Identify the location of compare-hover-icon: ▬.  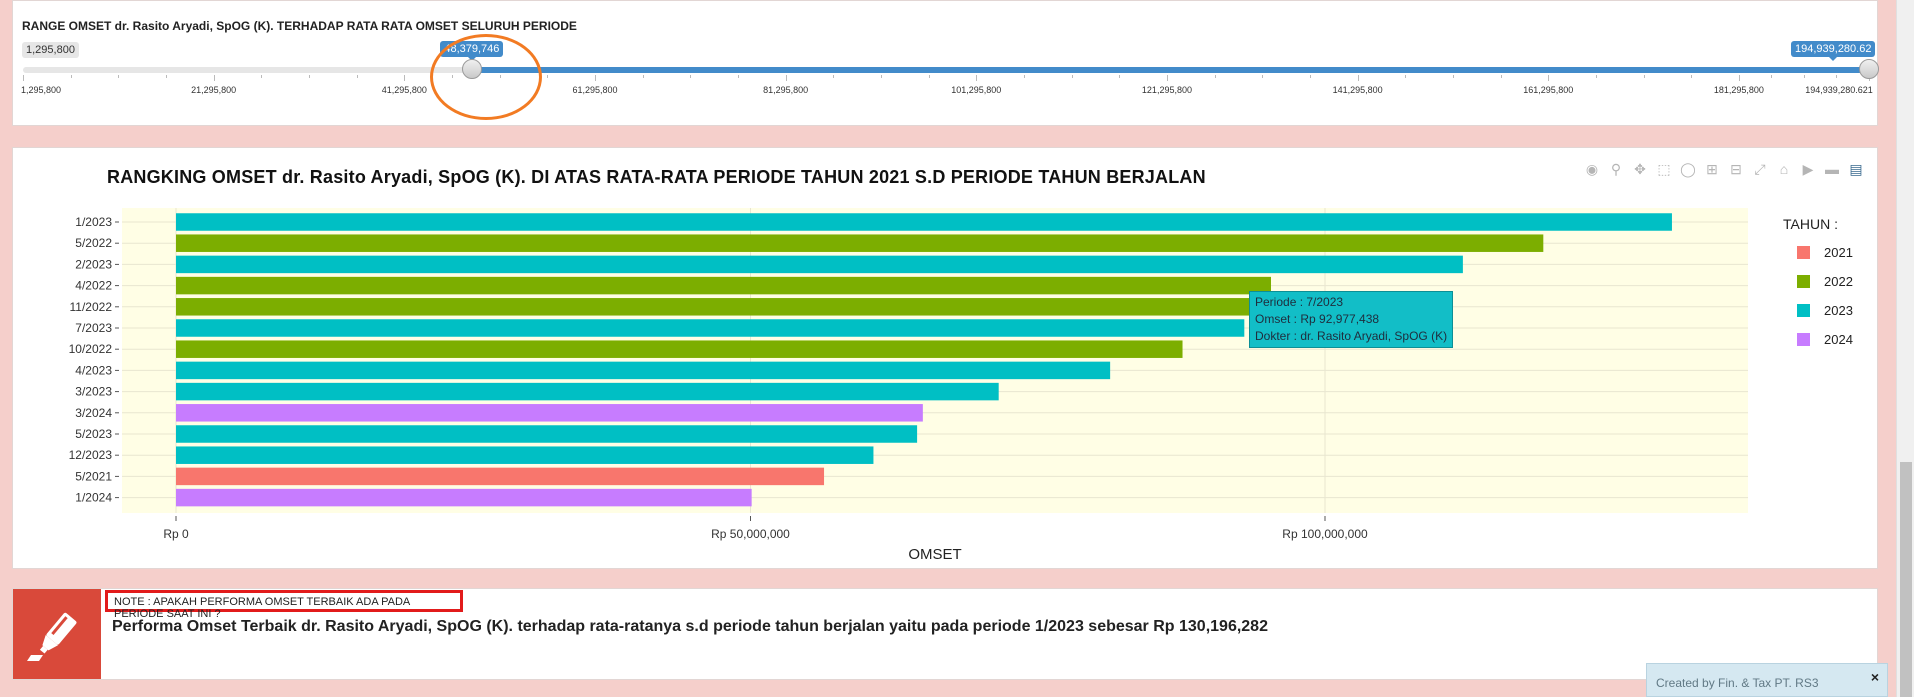
(1832, 169).